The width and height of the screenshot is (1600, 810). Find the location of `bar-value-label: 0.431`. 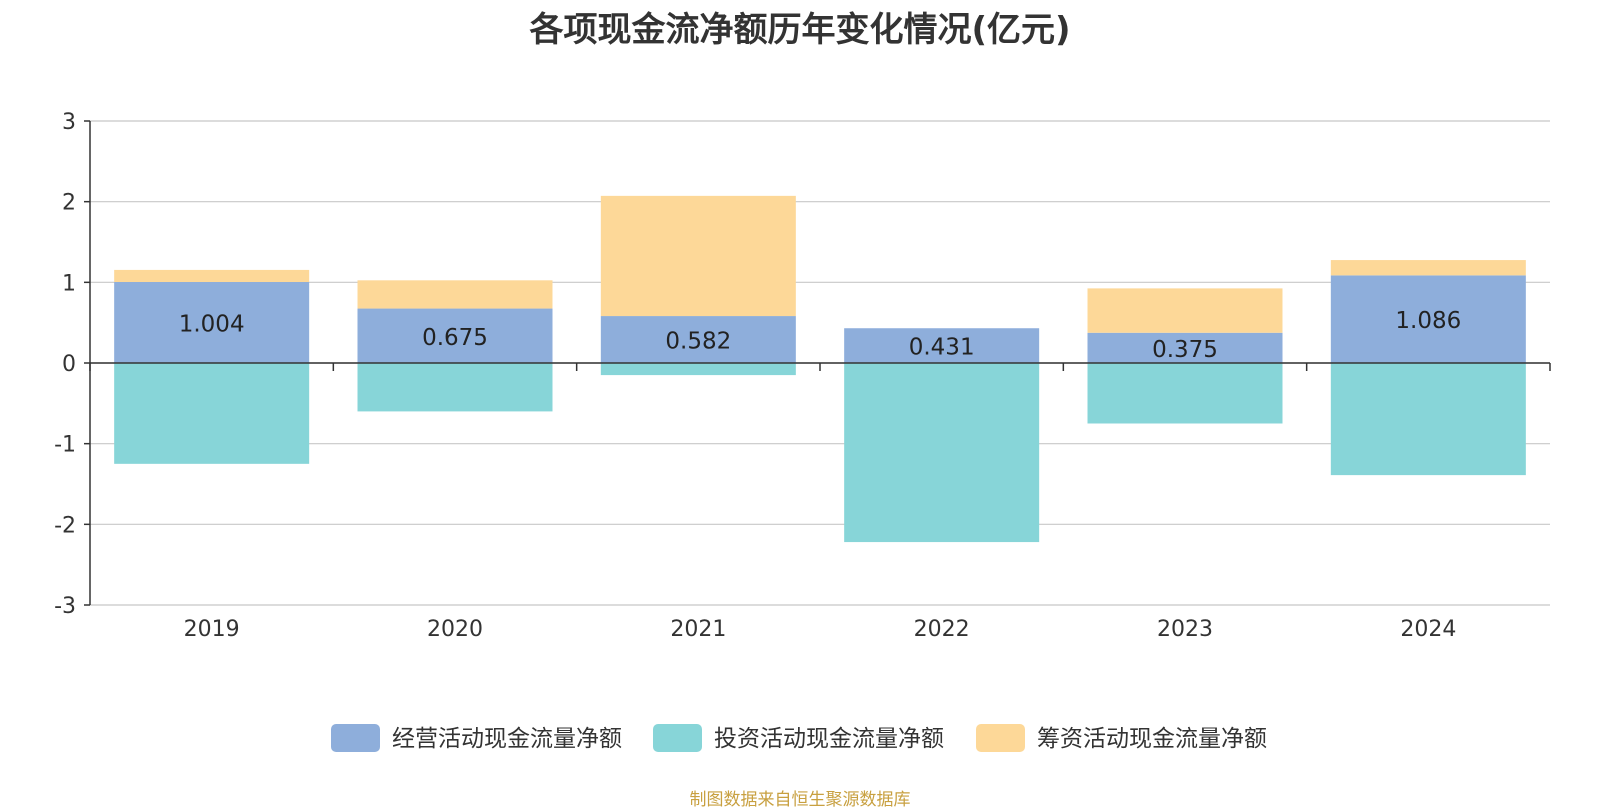

bar-value-label: 0.431 is located at coordinates (942, 348).